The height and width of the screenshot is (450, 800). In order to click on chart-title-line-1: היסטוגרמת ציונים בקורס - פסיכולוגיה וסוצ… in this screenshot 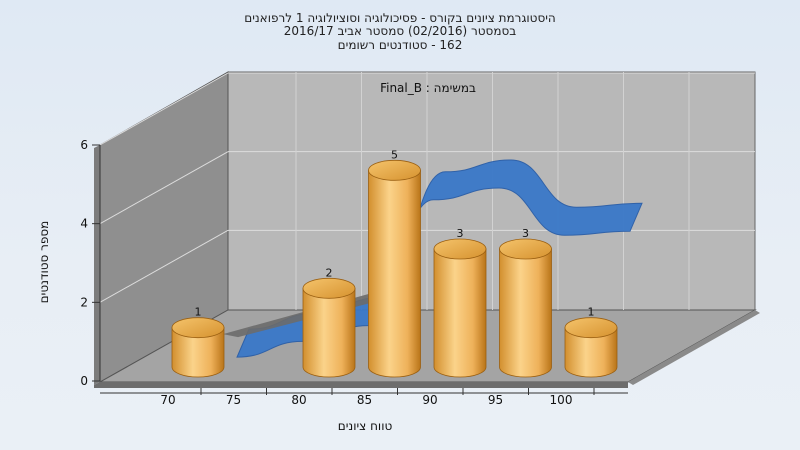, I will do `click(400, 18)`.